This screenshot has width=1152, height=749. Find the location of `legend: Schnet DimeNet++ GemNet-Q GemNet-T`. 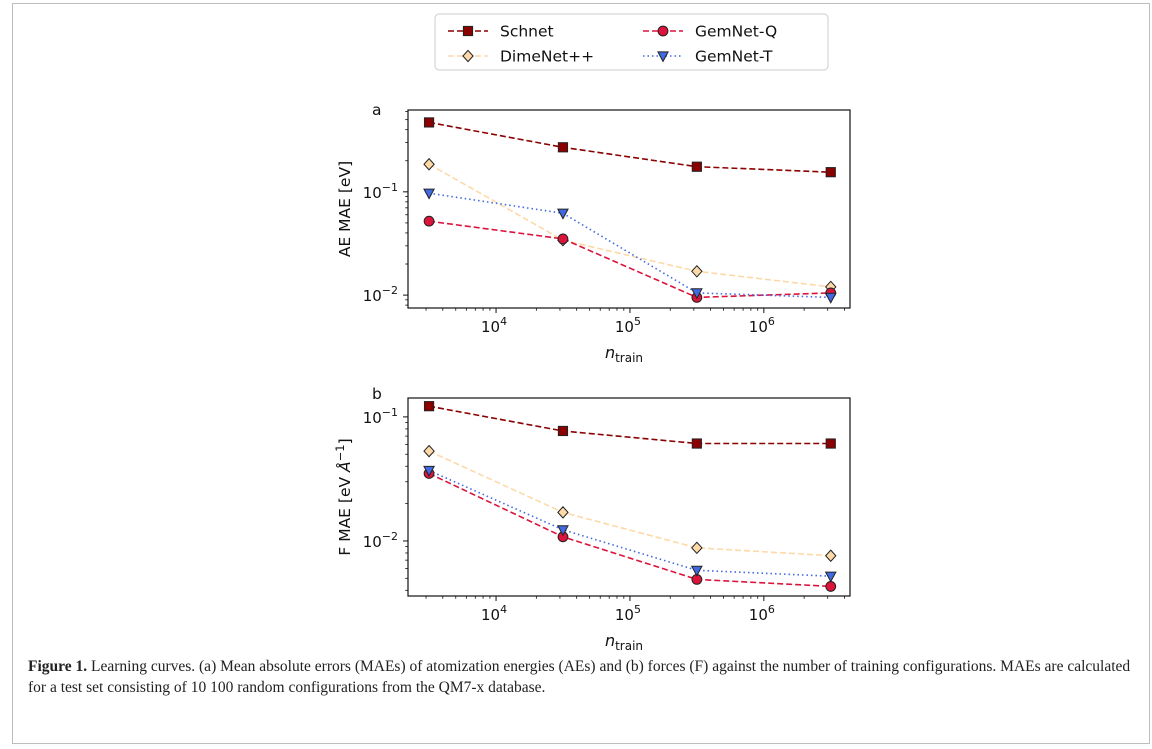

legend: Schnet DimeNet++ GemNet-Q GemNet-T is located at coordinates (631, 42).